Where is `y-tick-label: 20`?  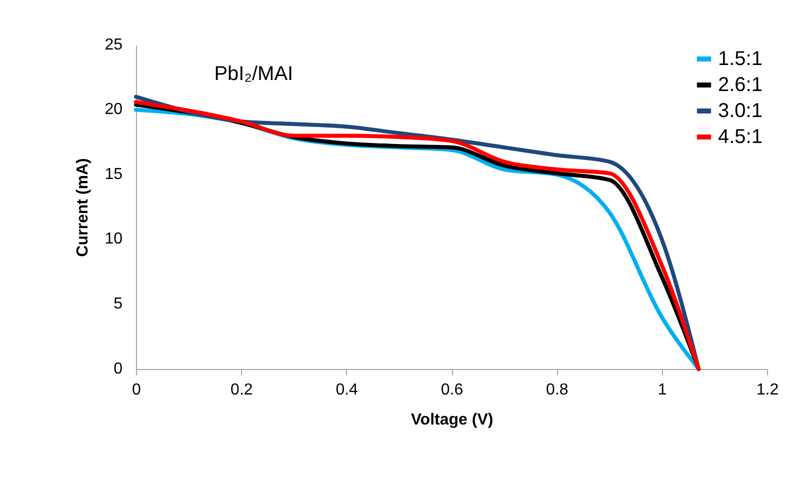 y-tick-label: 20 is located at coordinates (113, 109).